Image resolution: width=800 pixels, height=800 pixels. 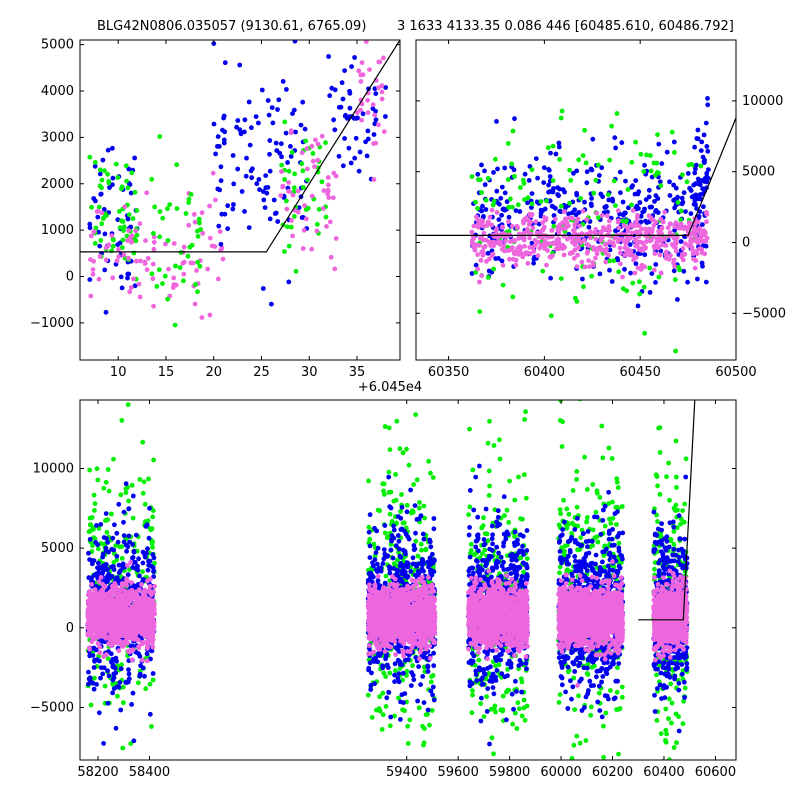 What do you see at coordinates (57, 91) in the screenshot?
I see `y-tick-label: 4000` at bounding box center [57, 91].